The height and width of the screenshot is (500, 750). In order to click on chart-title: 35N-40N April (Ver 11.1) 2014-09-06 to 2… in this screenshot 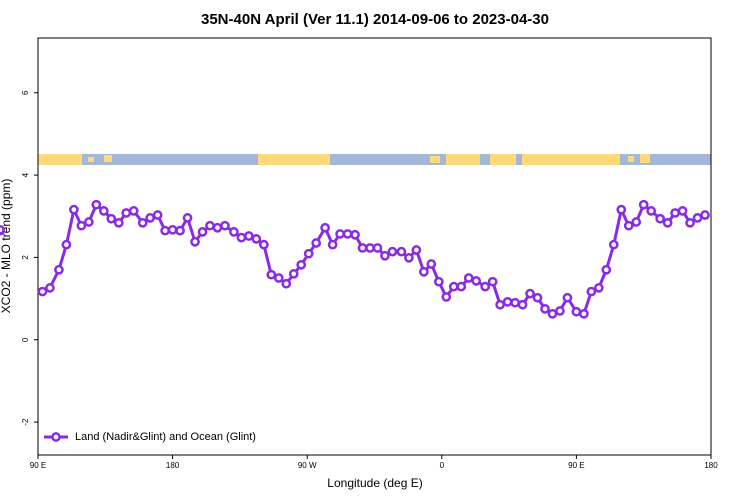, I will do `click(375, 19)`.